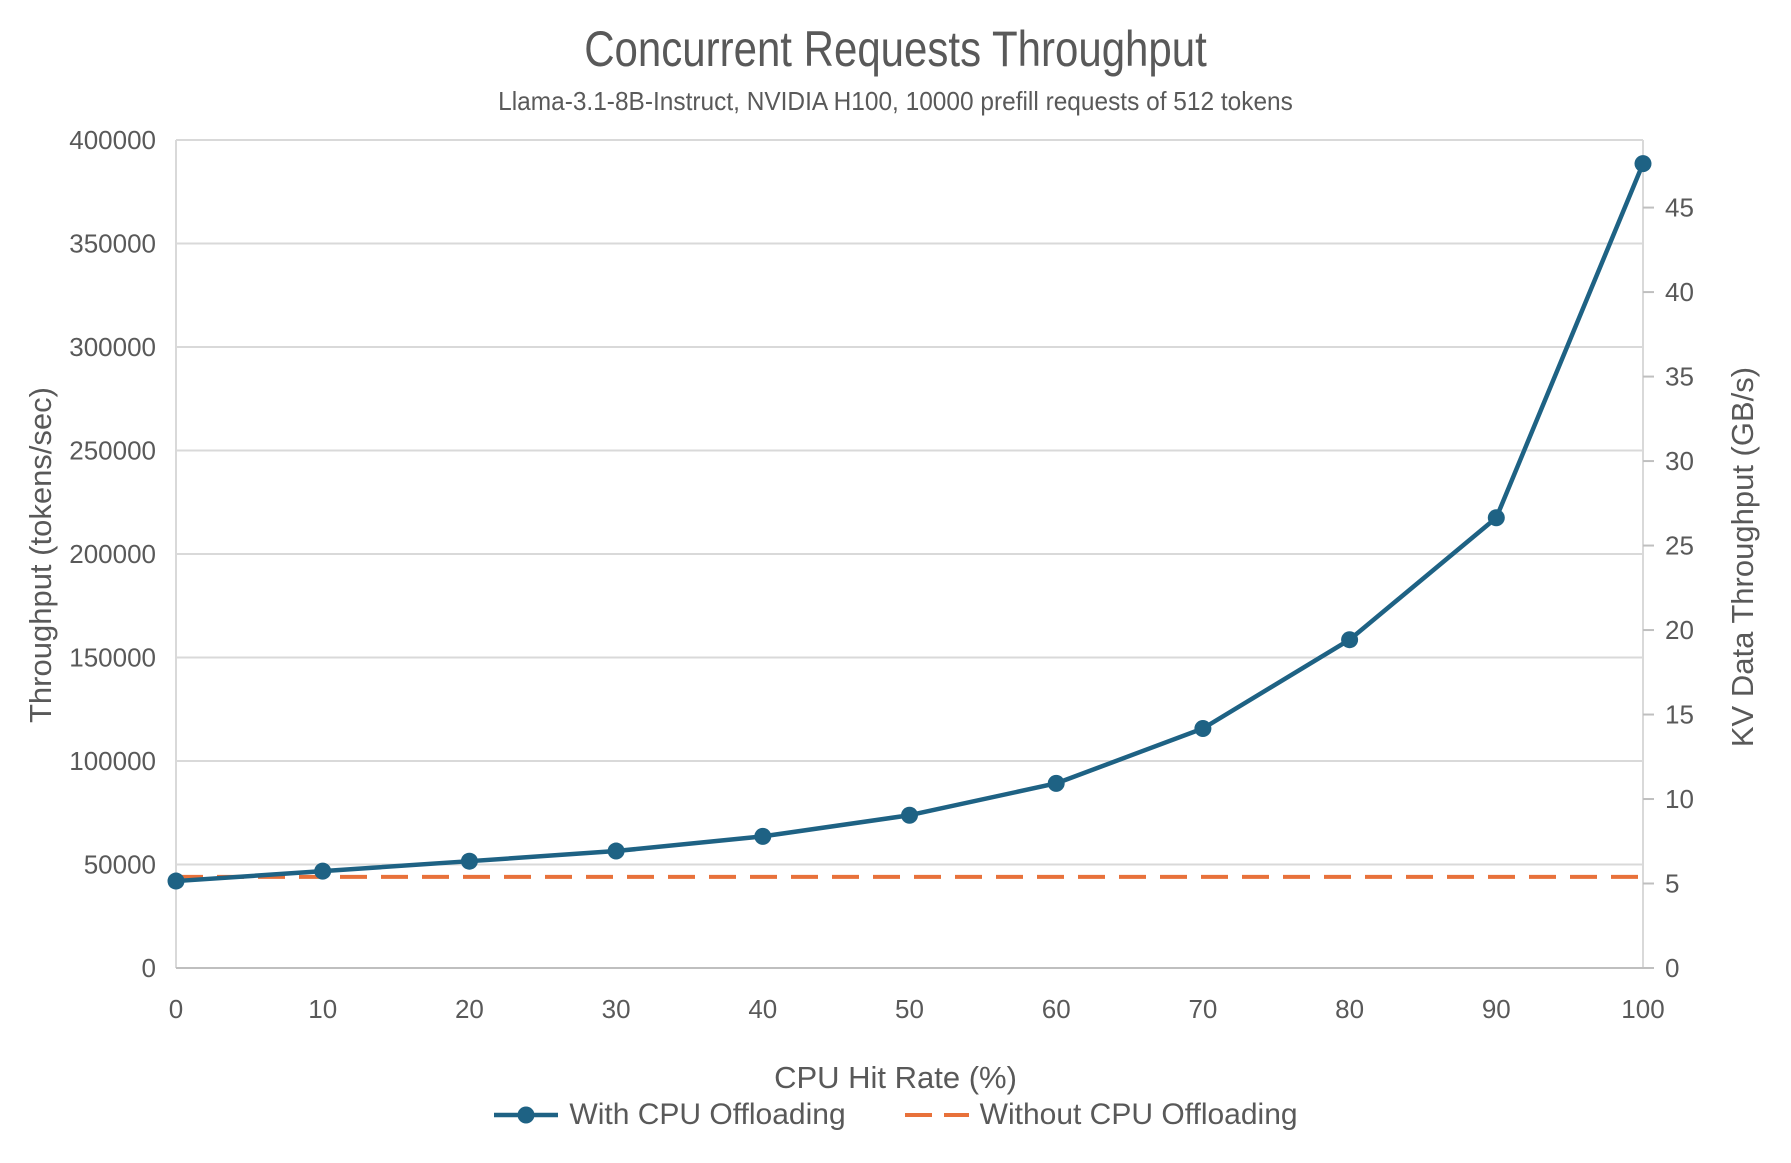 The width and height of the screenshot is (1791, 1163). What do you see at coordinates (112, 451) in the screenshot?
I see `left-tick-label: 250000` at bounding box center [112, 451].